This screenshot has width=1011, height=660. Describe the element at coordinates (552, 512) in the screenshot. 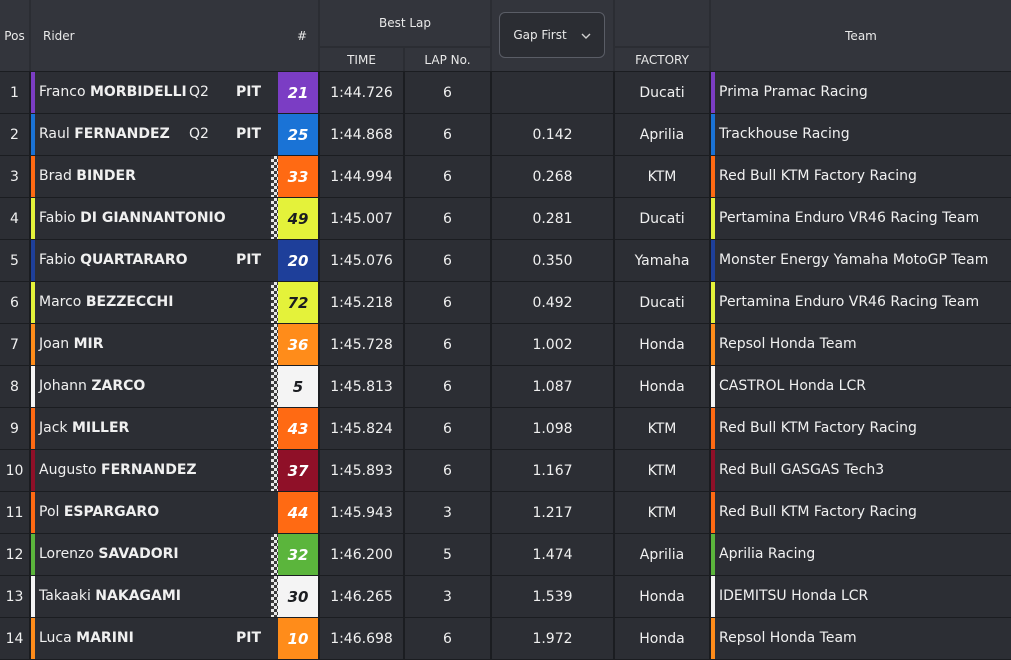

I see `gap-first: 1.217` at that location.